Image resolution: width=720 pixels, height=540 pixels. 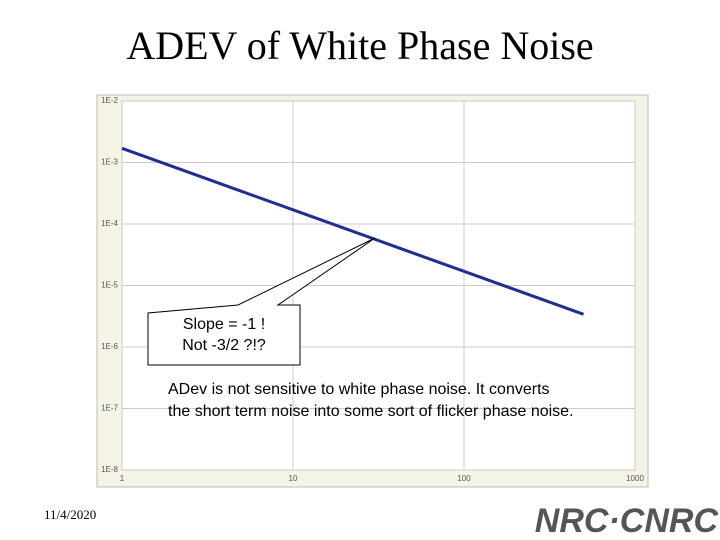 I want to click on slide-title: ADEV of White Phase Noise, so click(x=359, y=45).